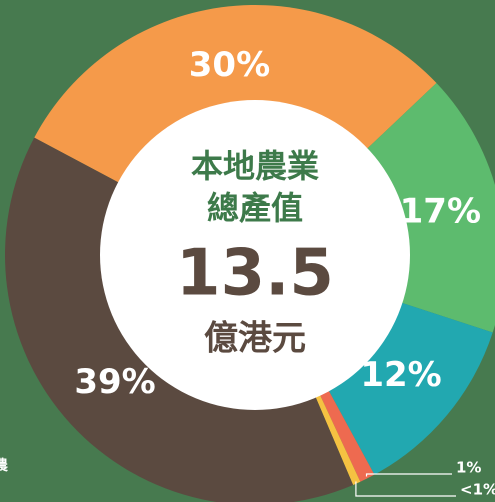 The image size is (495, 502). What do you see at coordinates (255, 274) in the screenshot?
I see `center-text: 13.5` at bounding box center [255, 274].